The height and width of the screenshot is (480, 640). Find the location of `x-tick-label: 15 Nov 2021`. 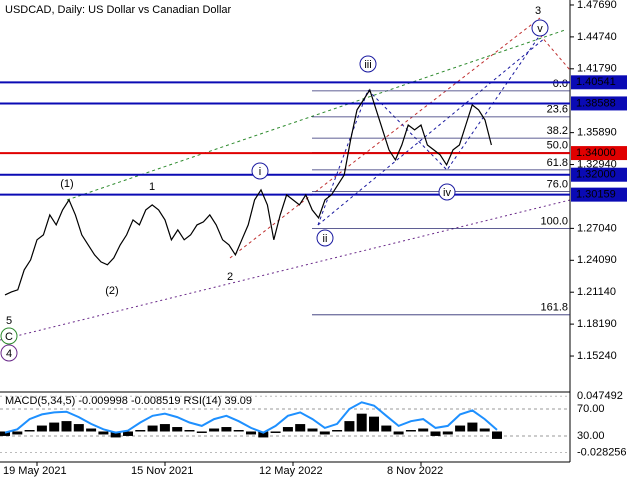

x-tick-label: 15 Nov 2021 is located at coordinates (162, 471).